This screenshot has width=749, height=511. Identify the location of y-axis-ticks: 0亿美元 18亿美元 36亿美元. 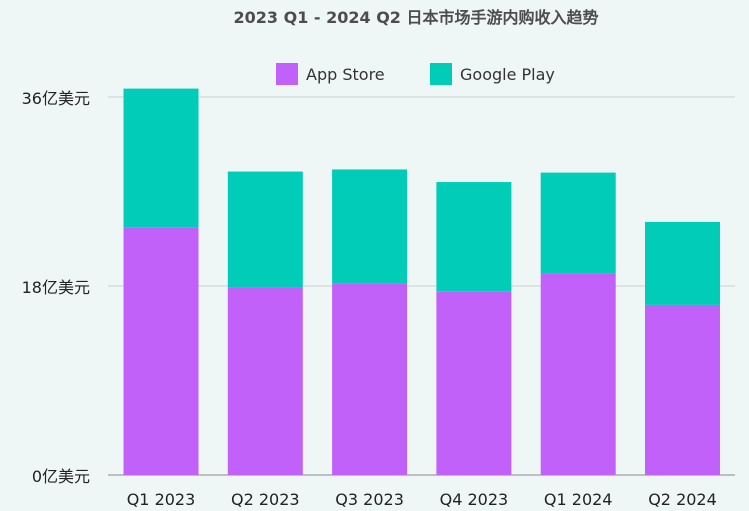
(56, 287).